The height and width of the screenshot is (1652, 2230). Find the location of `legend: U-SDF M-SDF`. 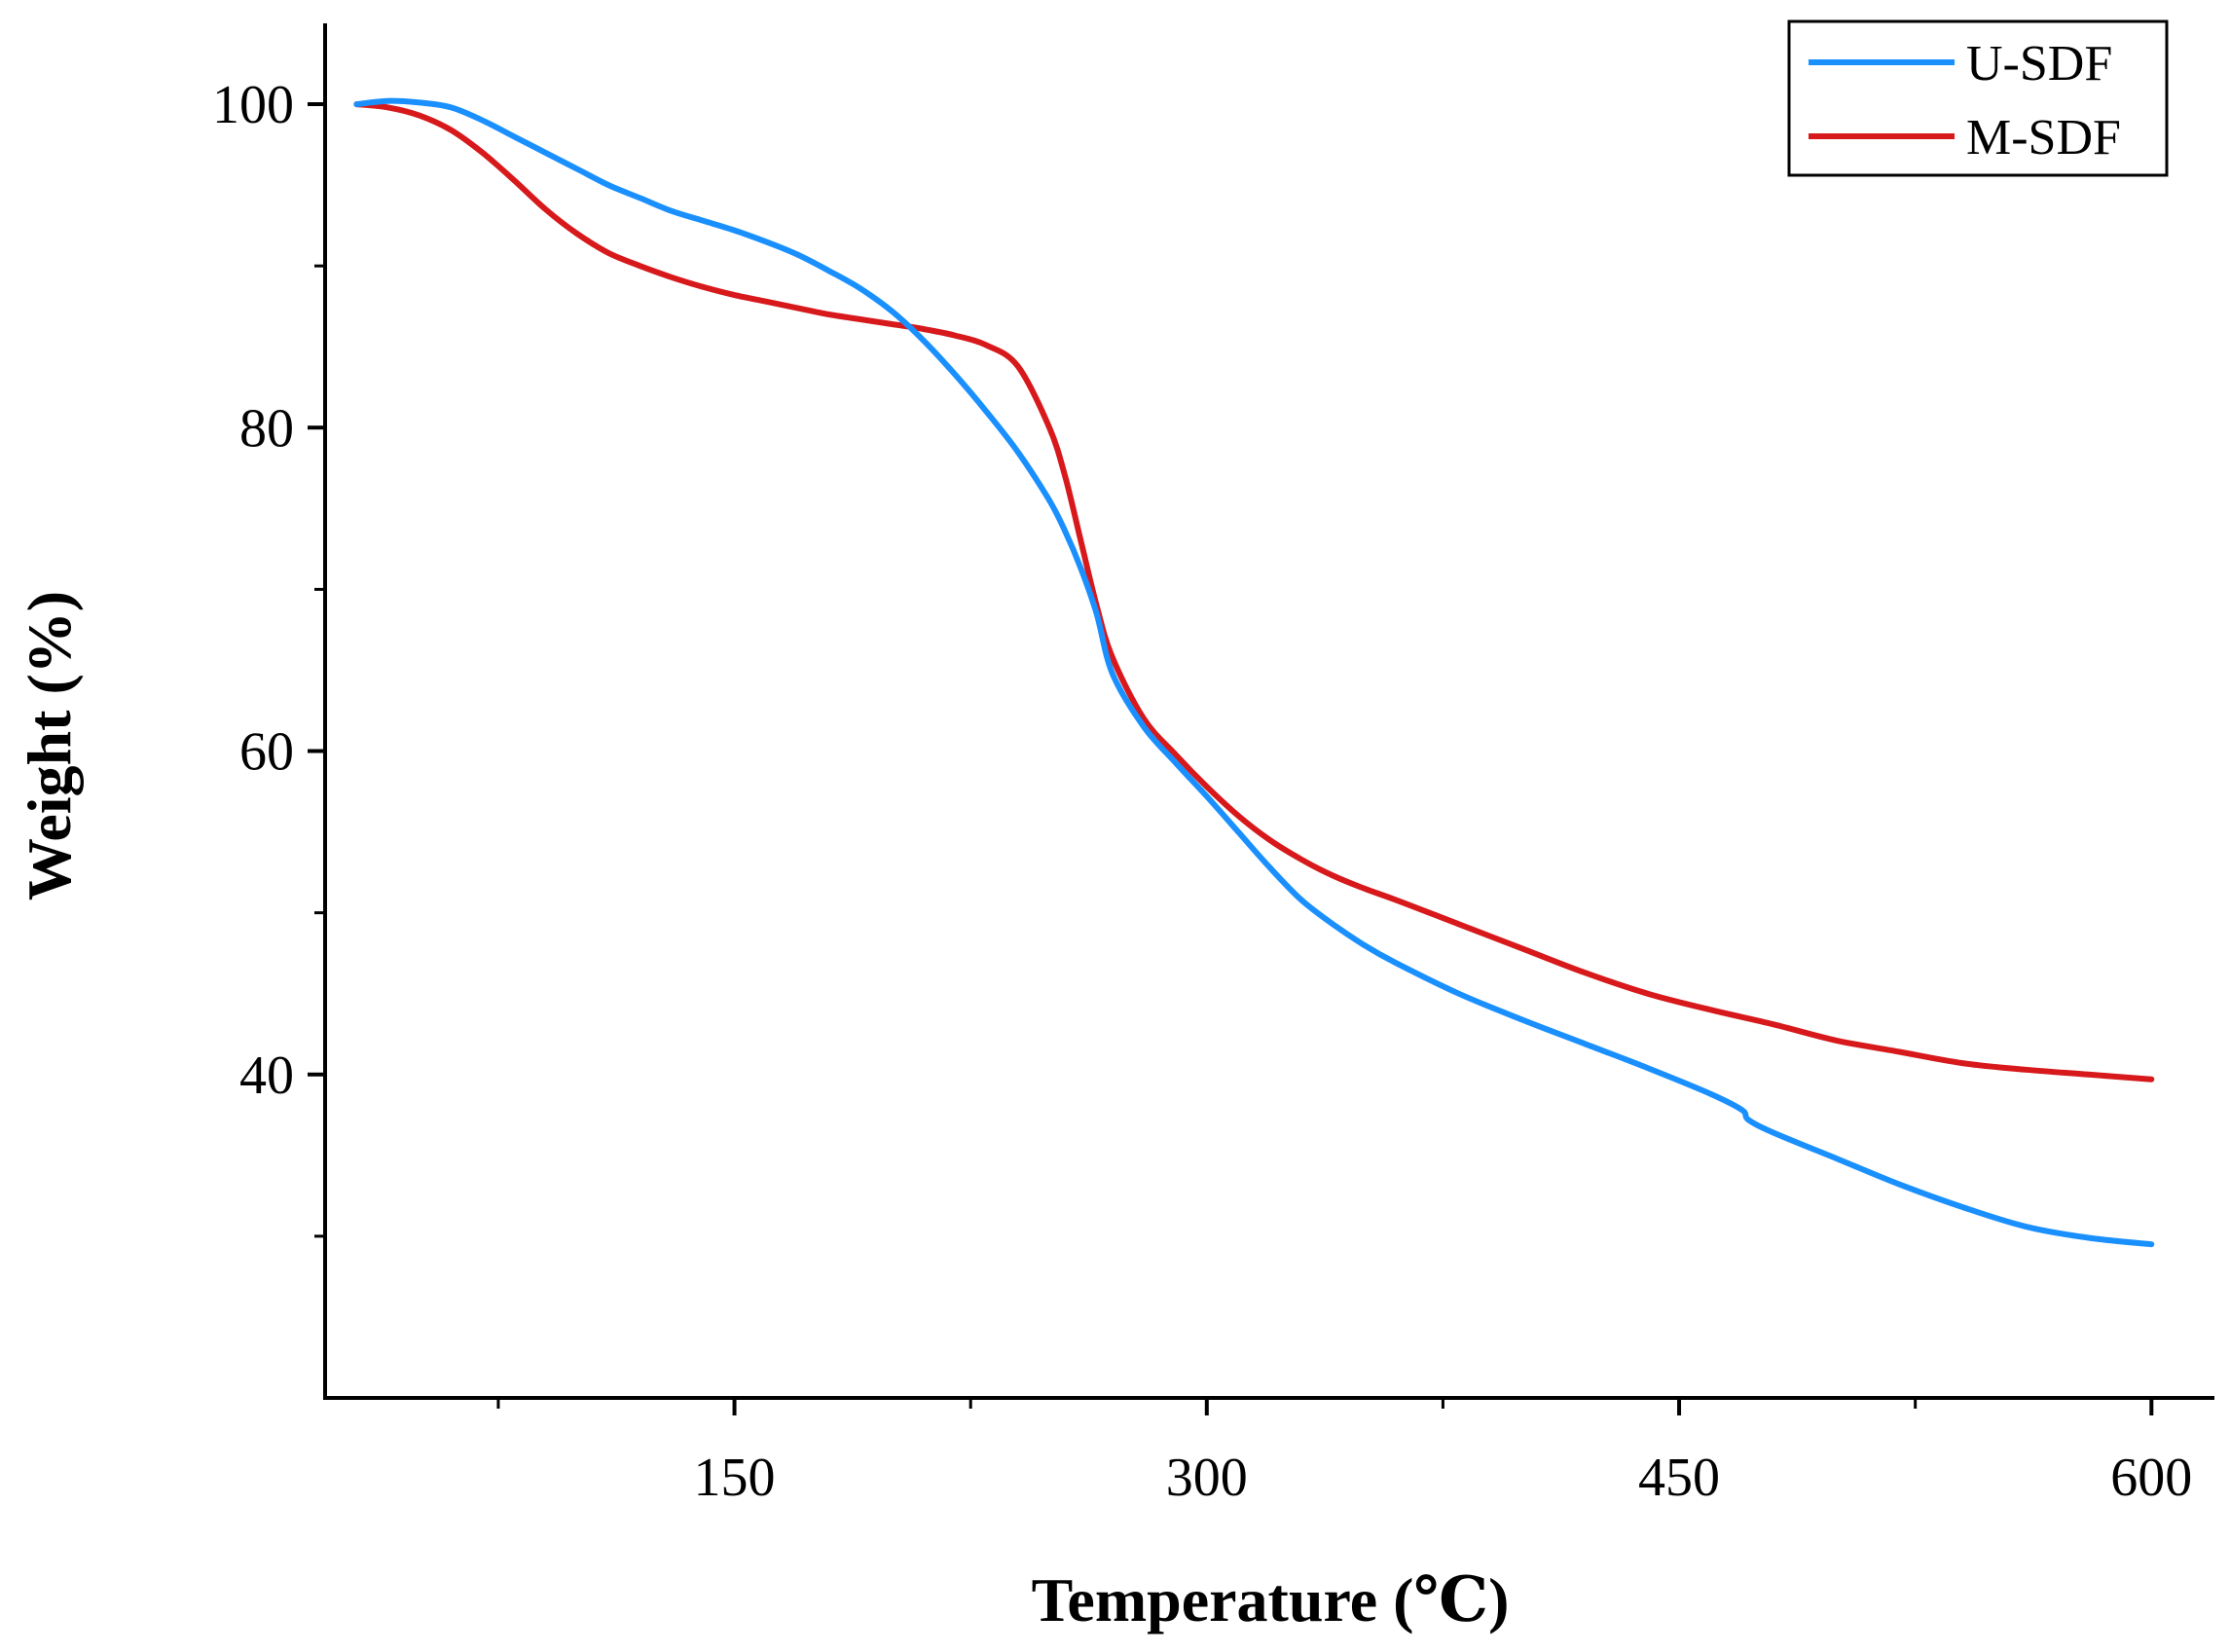

legend: U-SDF M-SDF is located at coordinates (1978, 98).